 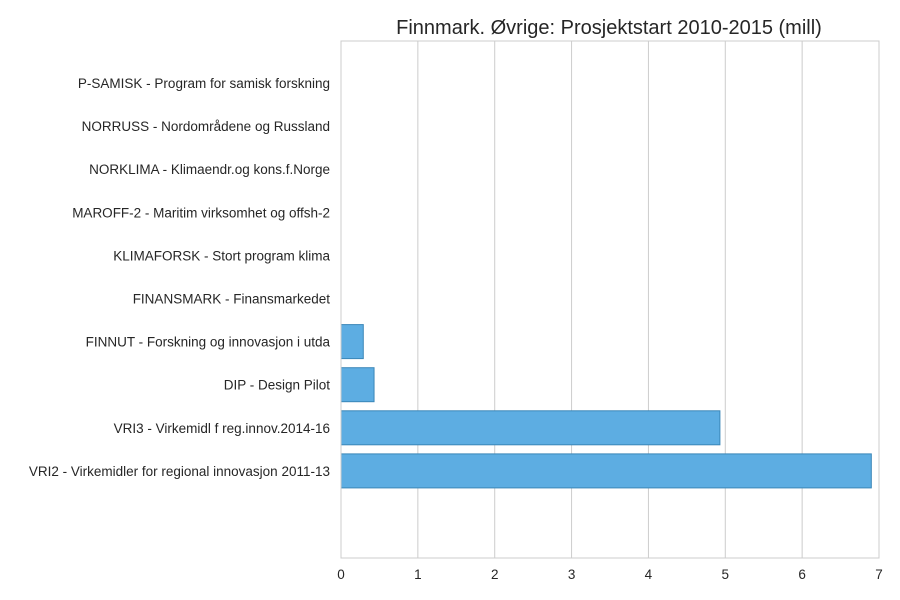 What do you see at coordinates (232, 299) in the screenshot?
I see `y-tick-label: FINANSMARK - Finansmarkedet` at bounding box center [232, 299].